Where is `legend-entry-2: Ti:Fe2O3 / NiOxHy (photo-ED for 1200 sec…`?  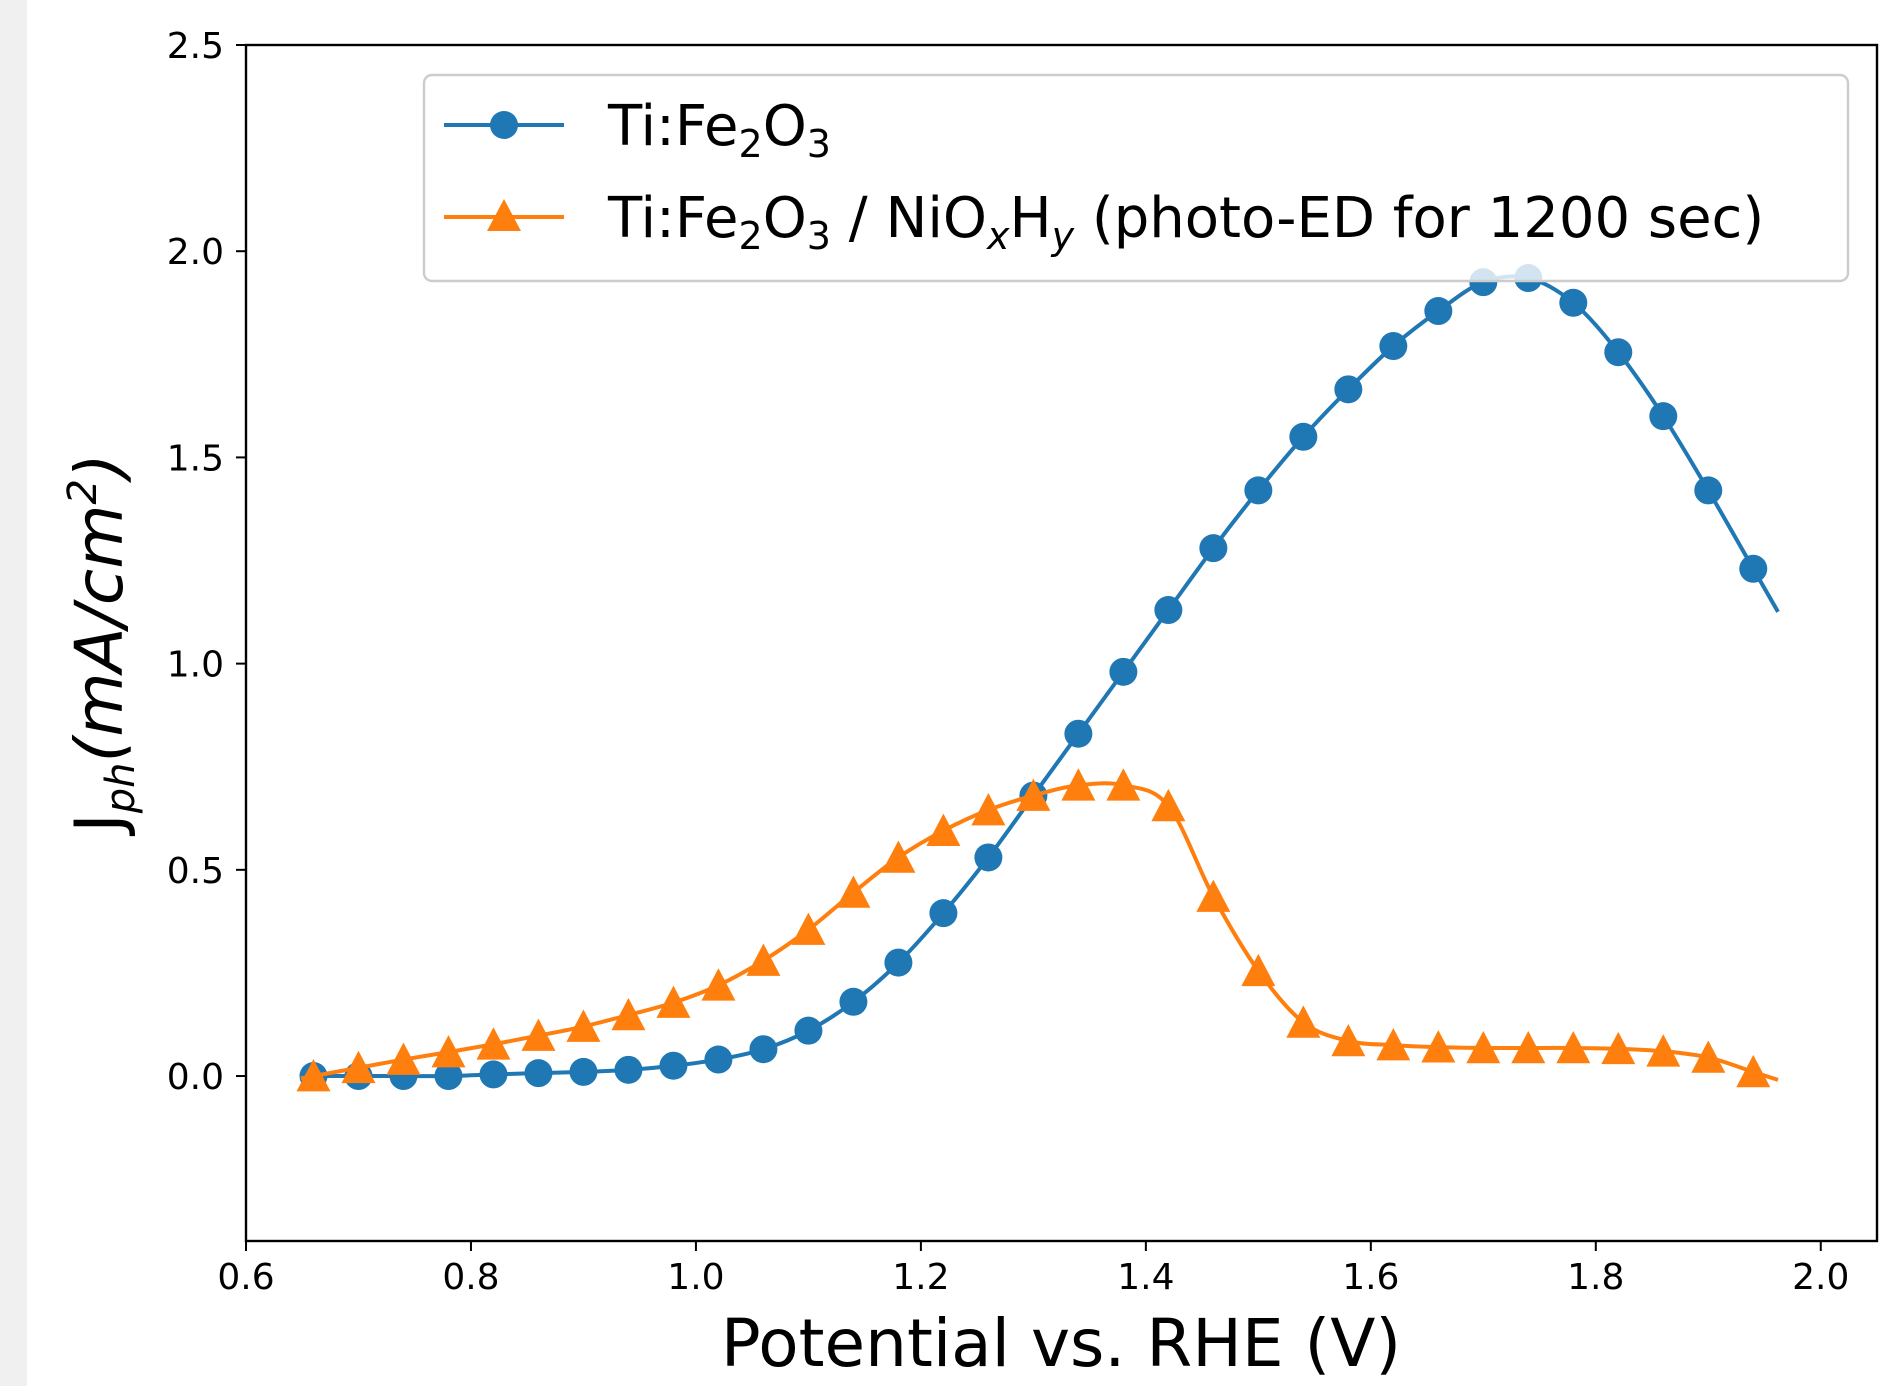
legend-entry-2: Ti:Fe2O3 / NiOxHy (photo-ED for 1200 sec… is located at coordinates (1104, 222).